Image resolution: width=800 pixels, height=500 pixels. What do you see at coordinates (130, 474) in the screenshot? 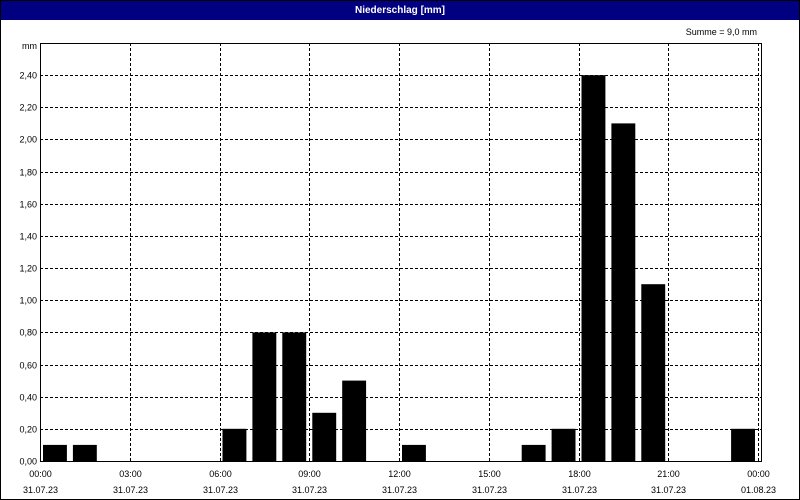
I see `x-tick-time-label: 03:00` at bounding box center [130, 474].